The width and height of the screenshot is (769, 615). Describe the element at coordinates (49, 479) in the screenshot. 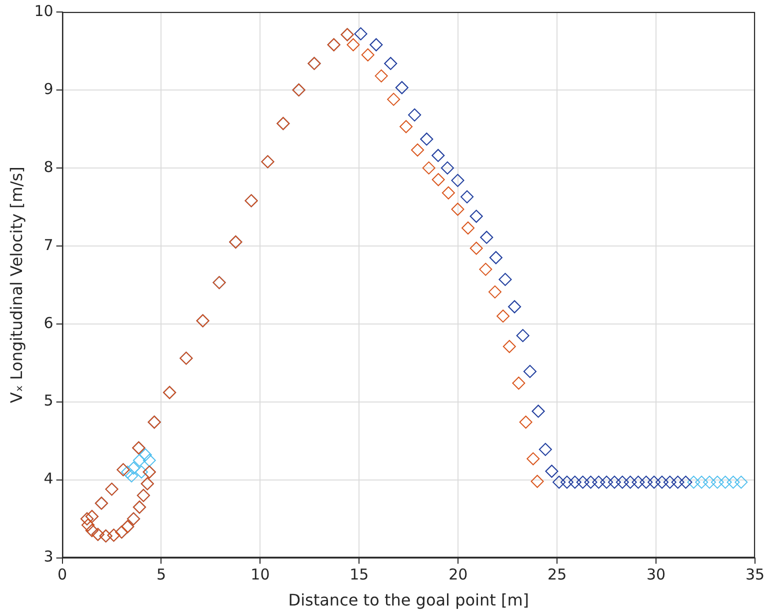

I see `y-tick-label: 4` at that location.